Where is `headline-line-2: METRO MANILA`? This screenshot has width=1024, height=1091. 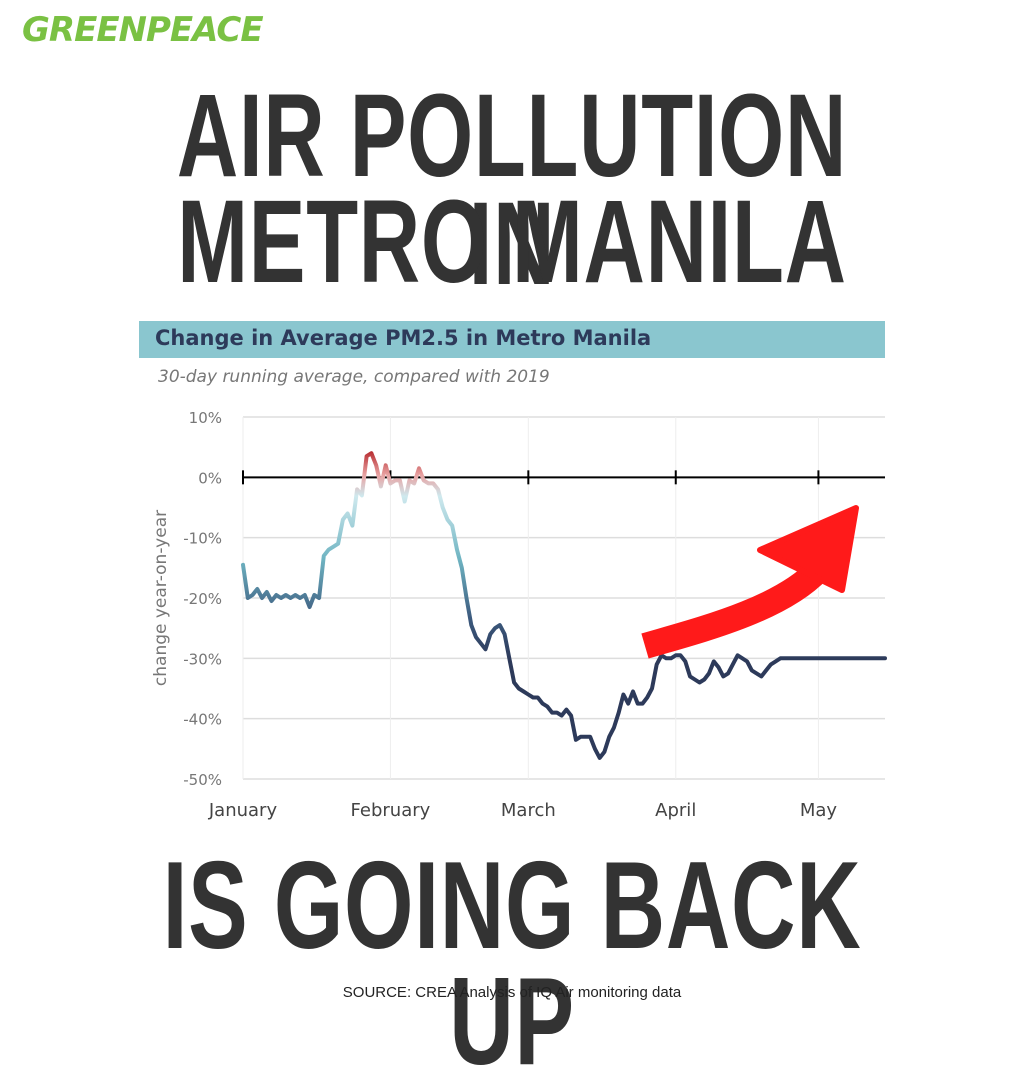
headline-line-2: METRO MANILA is located at coordinates (512, 242).